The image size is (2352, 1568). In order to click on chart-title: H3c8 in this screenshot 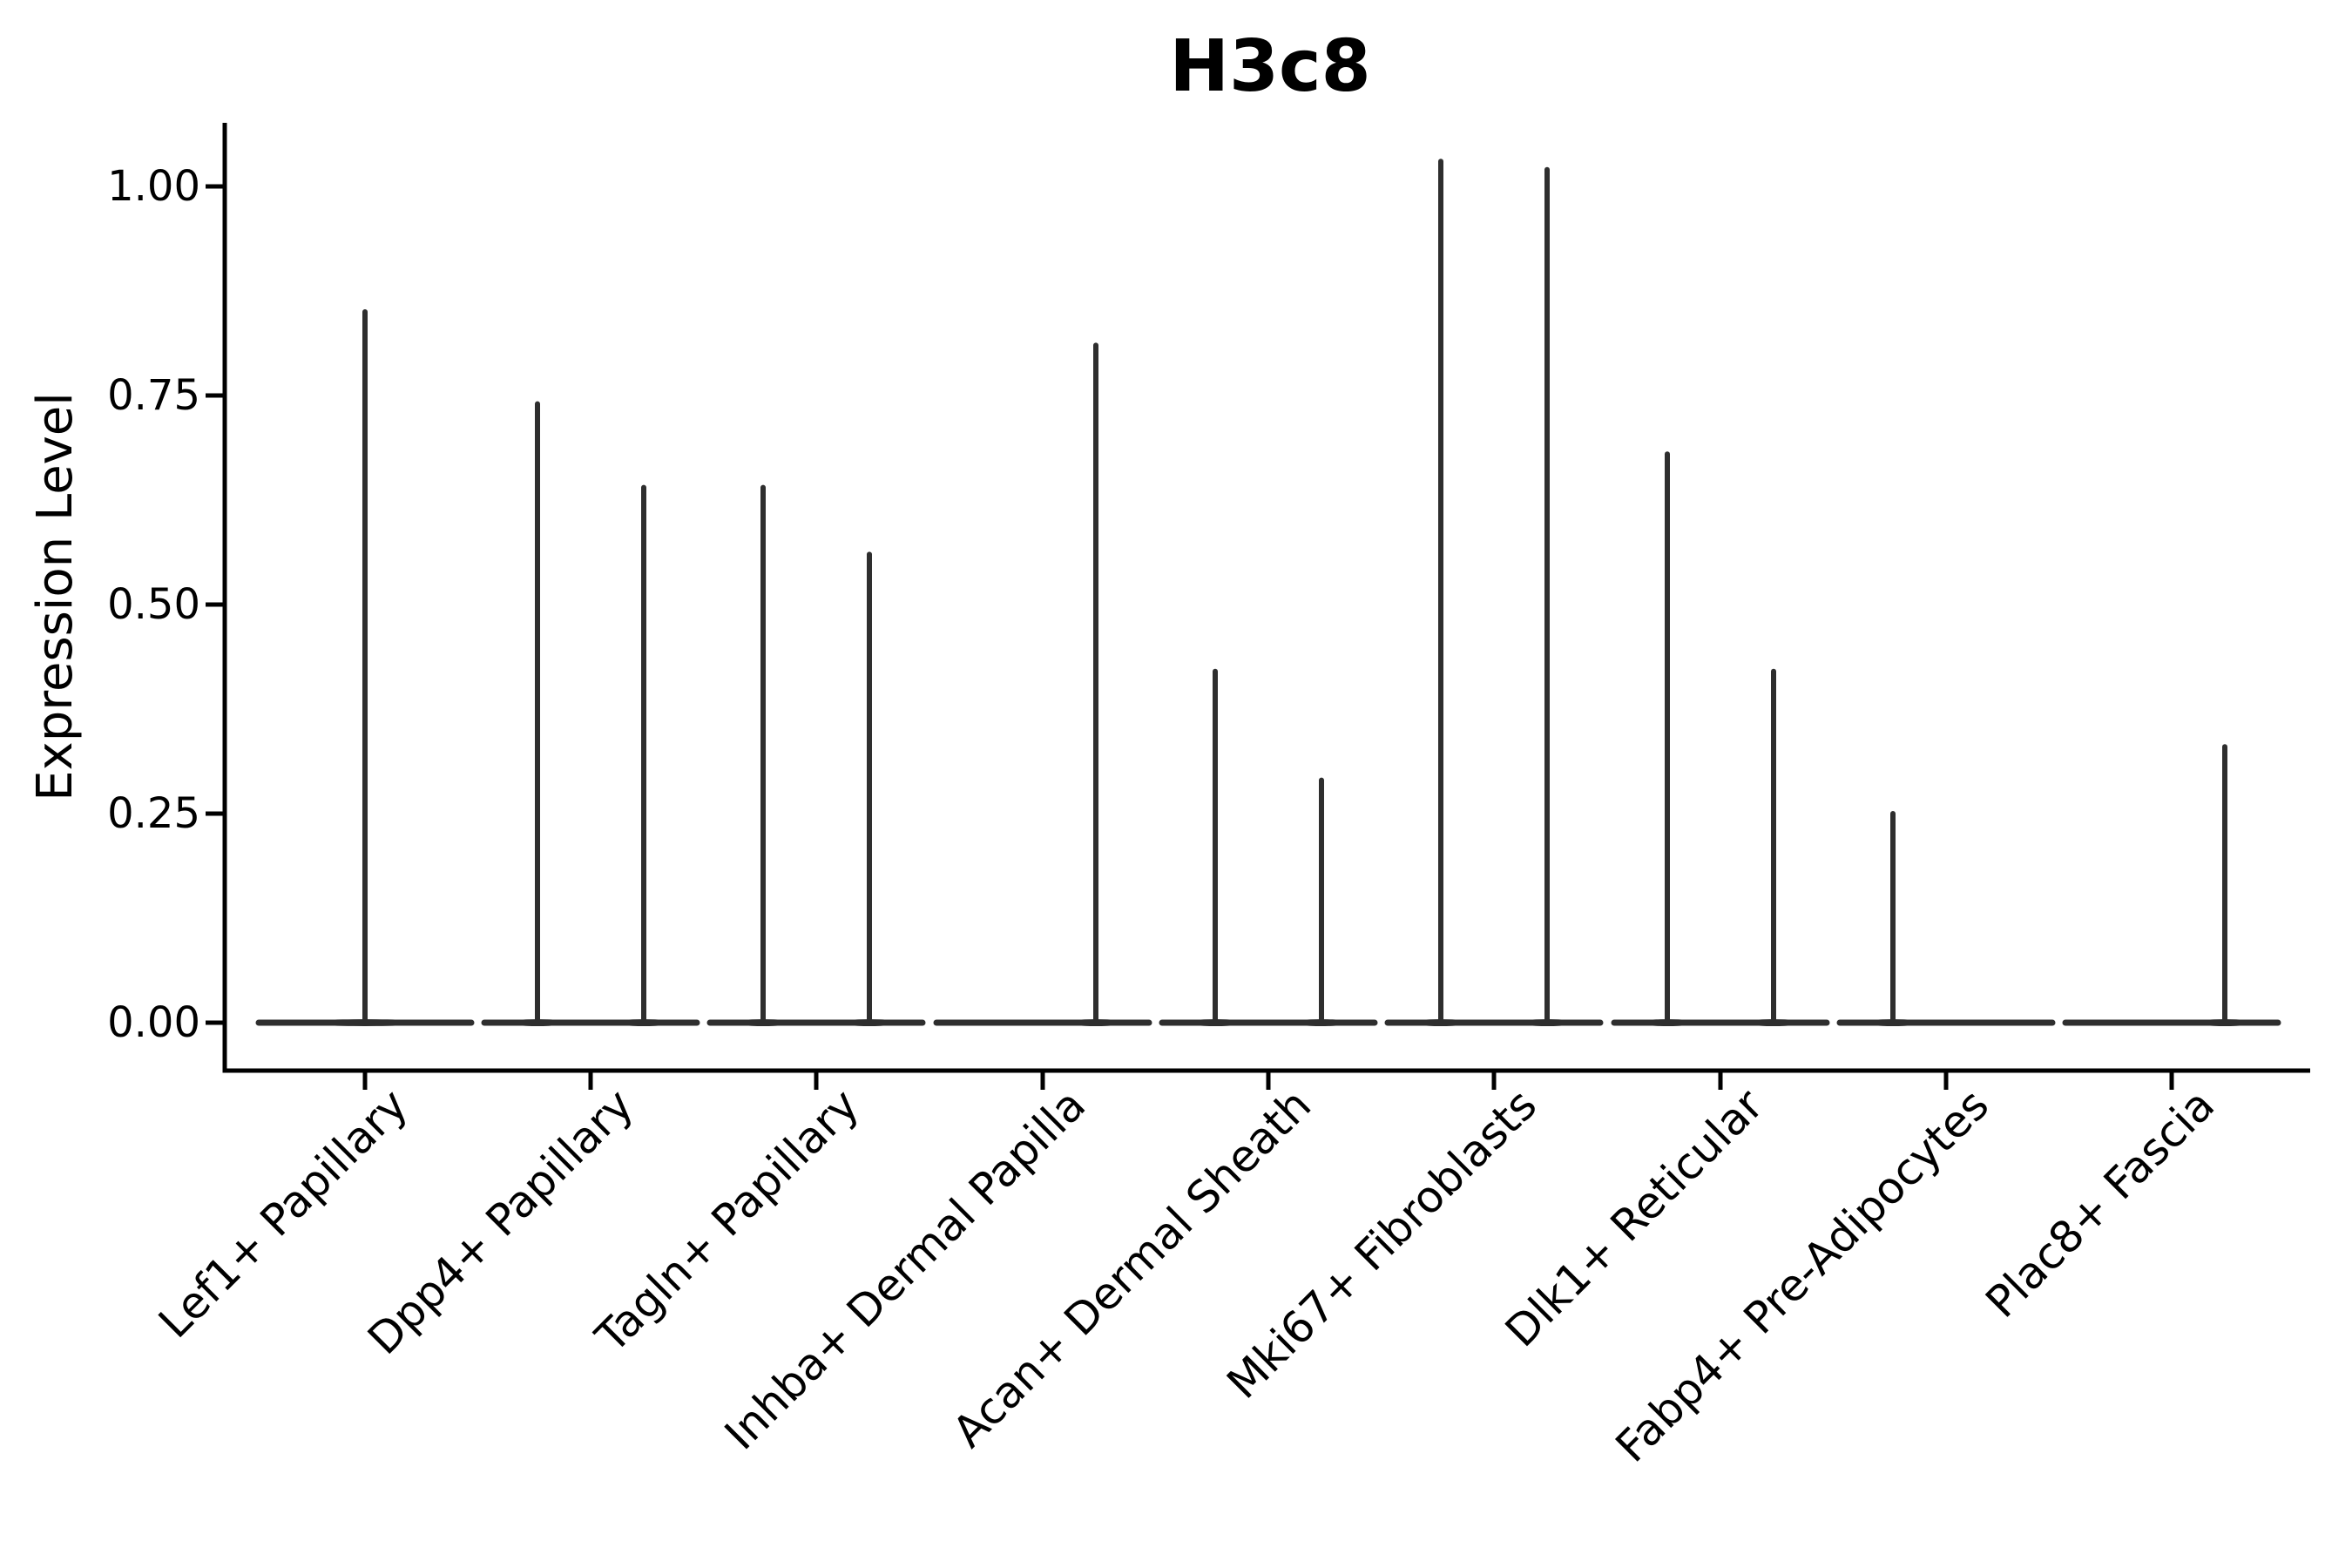, I will do `click(1270, 66)`.